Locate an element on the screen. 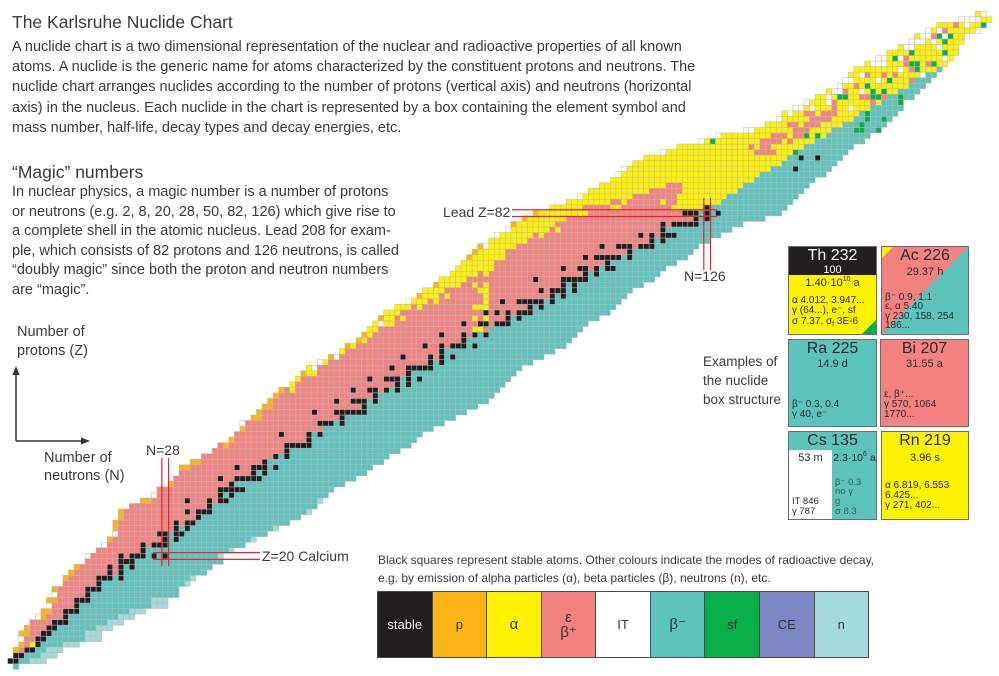 The height and width of the screenshot is (676, 999). fission-subscript: f is located at coordinates (833, 324).